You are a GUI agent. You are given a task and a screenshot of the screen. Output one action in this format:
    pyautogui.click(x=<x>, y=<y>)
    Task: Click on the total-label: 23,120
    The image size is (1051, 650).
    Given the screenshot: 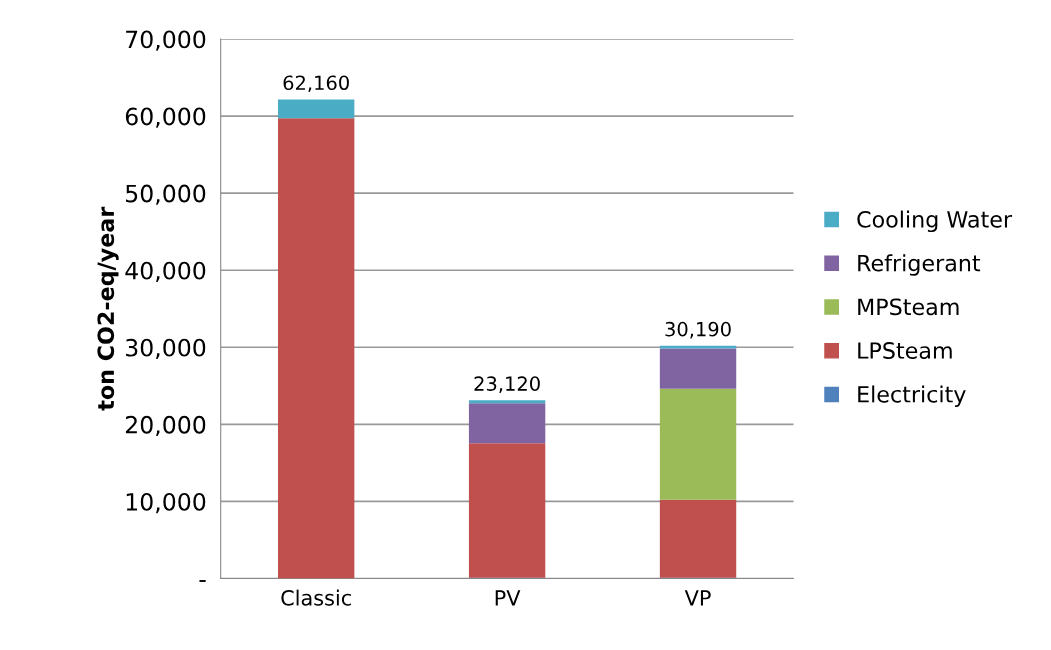 What is the action you would take?
    pyautogui.click(x=507, y=384)
    